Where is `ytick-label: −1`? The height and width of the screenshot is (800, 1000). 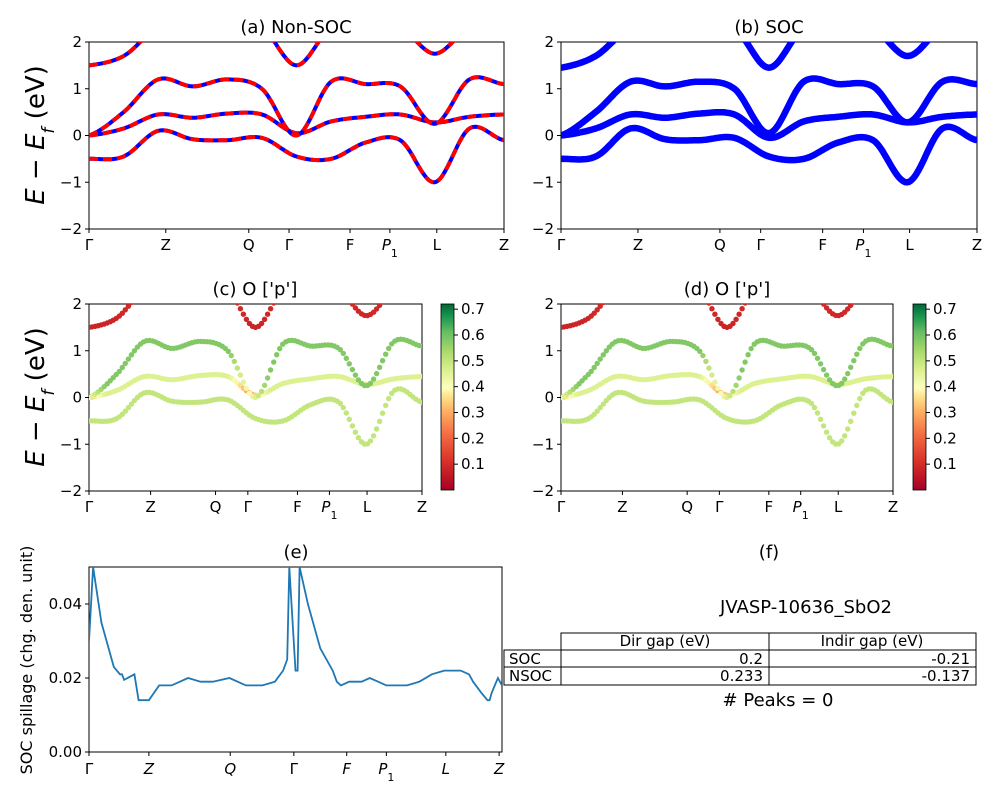 ytick-label: −1 is located at coordinates (71, 182).